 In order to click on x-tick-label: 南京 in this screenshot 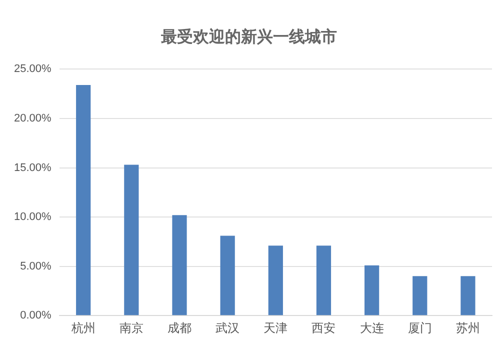, I will do `click(131, 327)`.